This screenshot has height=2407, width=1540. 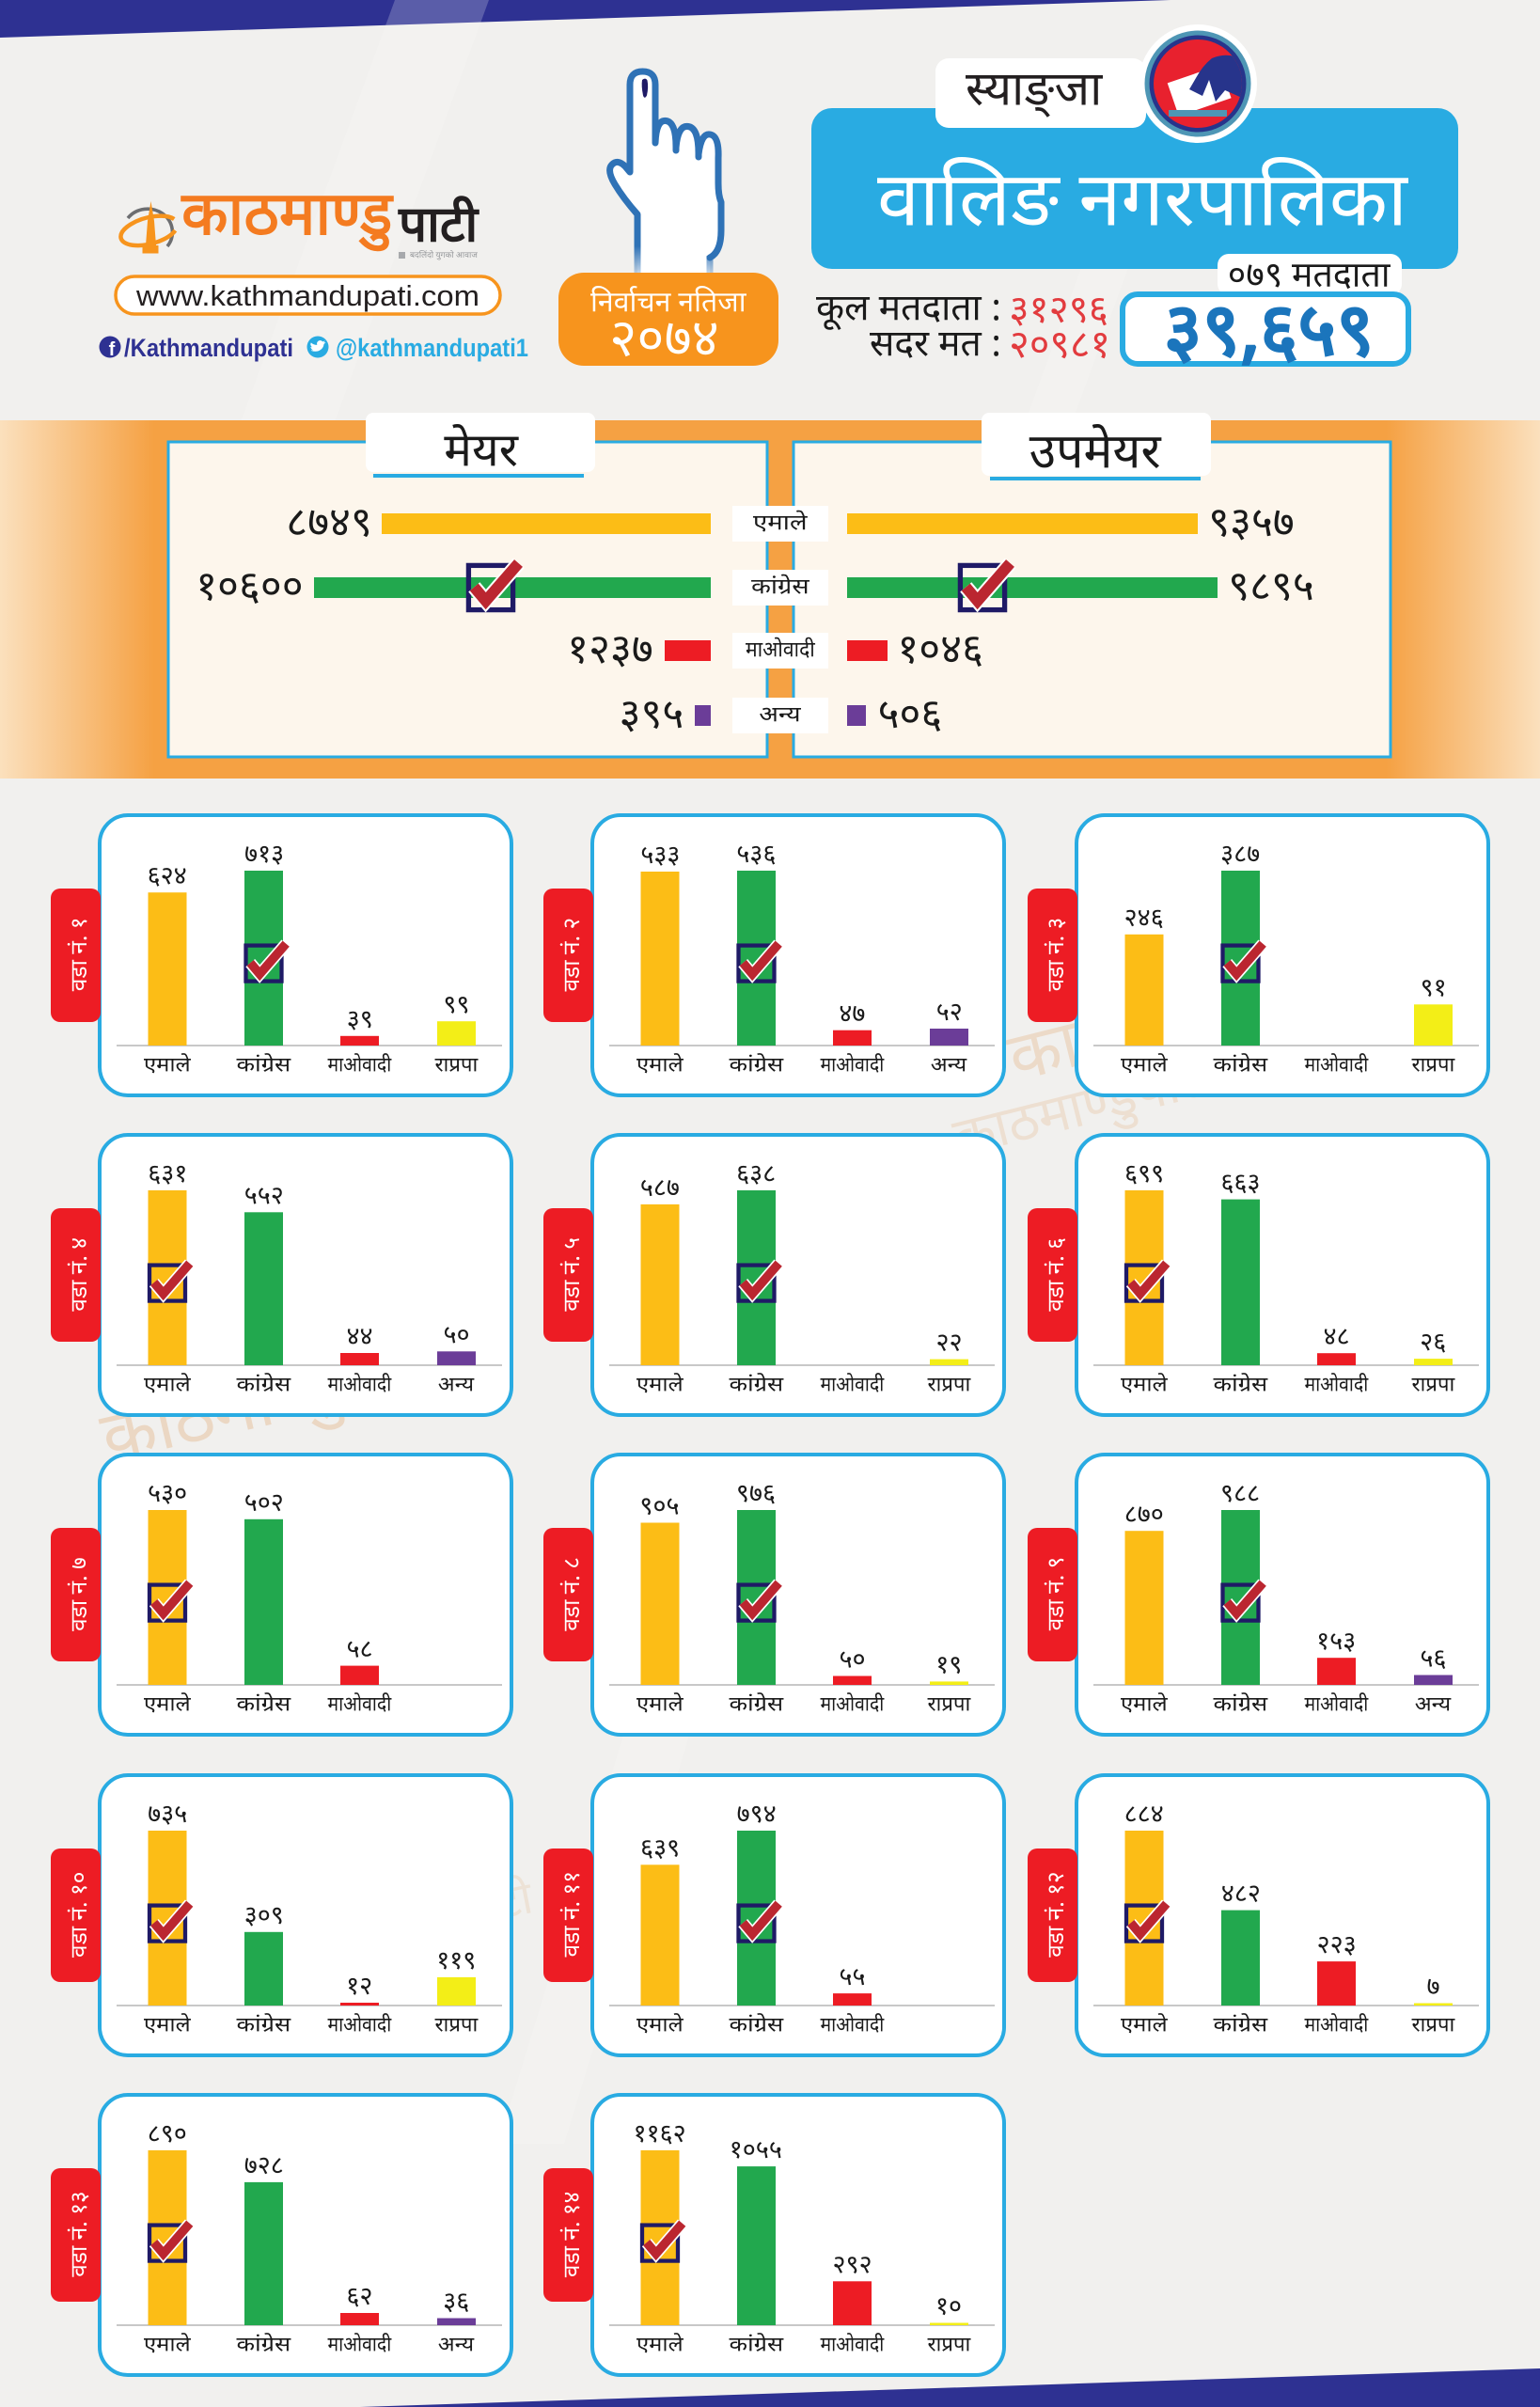 I want to click on svg-text: f, so click(x=113, y=349).